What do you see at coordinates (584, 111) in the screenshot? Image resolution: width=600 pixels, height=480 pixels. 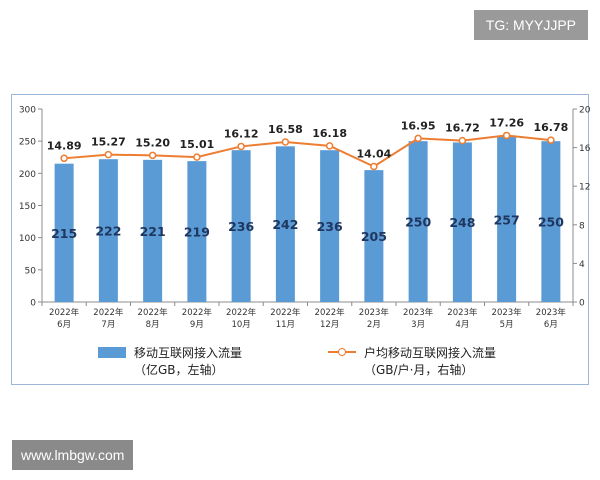 I see `right-axis-tick-label: 20` at bounding box center [584, 111].